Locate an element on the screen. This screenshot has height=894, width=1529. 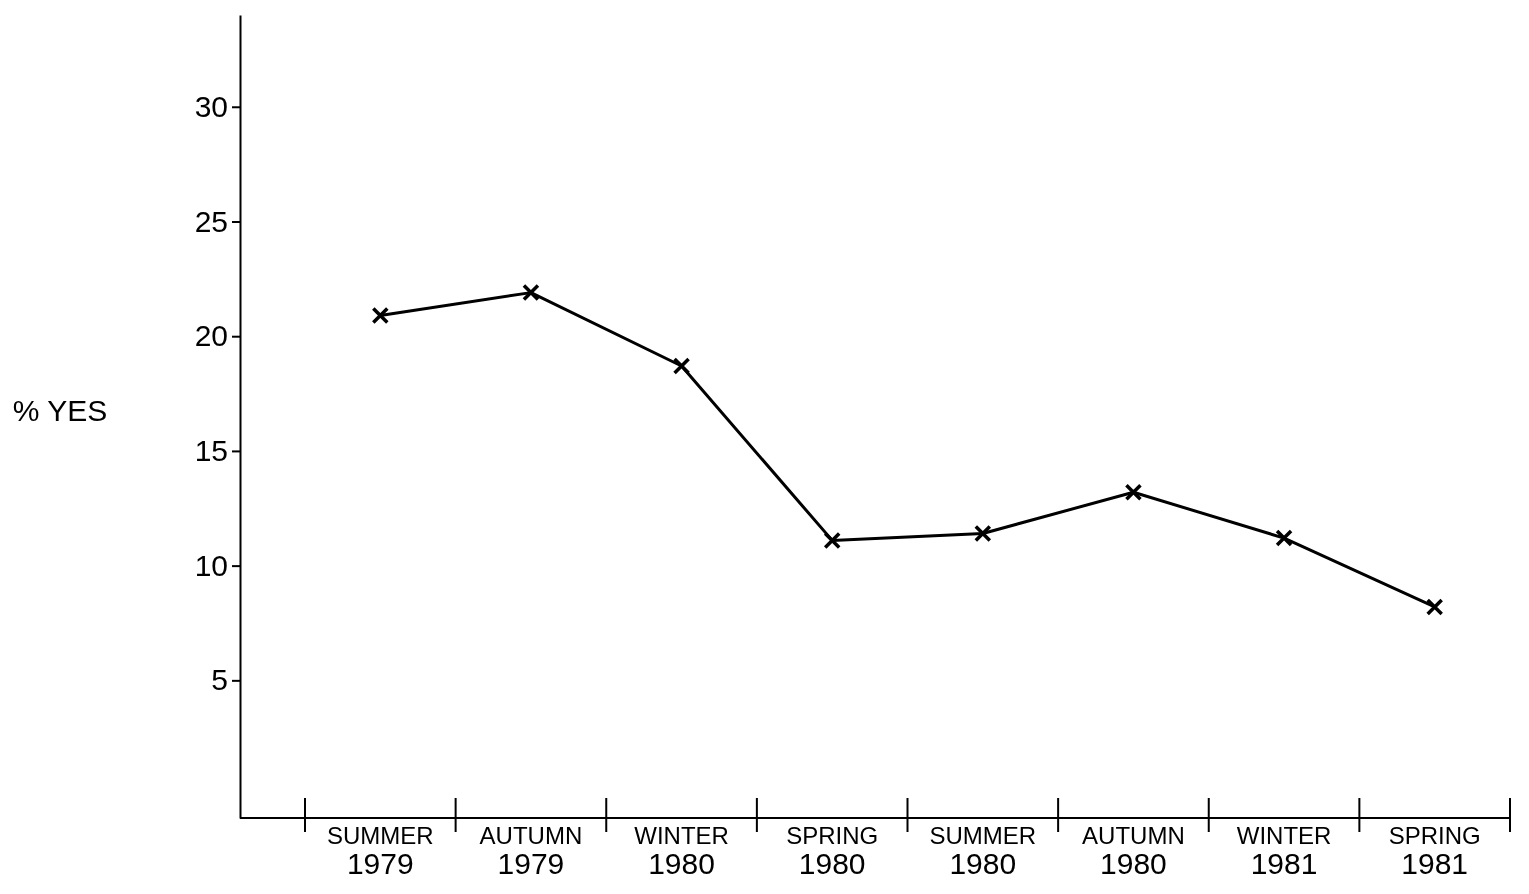
x-tick-label: WINTER 1980 is located at coordinates (681, 851).